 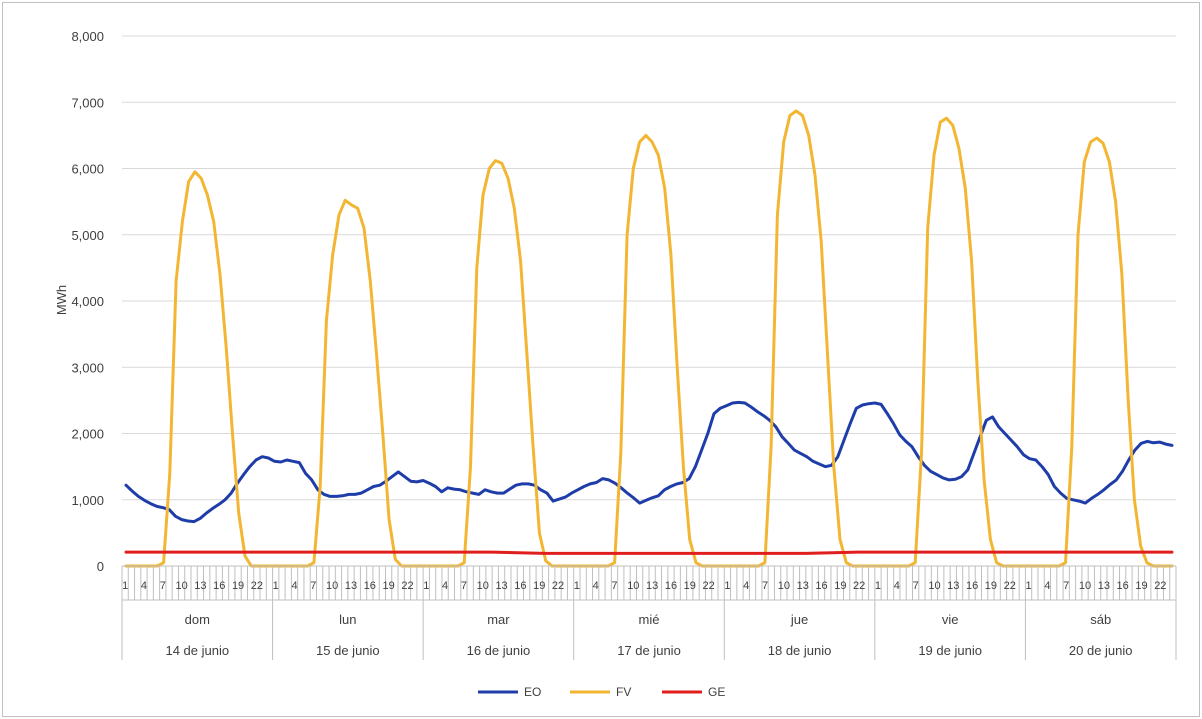 What do you see at coordinates (87, 36) in the screenshot?
I see `y-tick-label: 8,000` at bounding box center [87, 36].